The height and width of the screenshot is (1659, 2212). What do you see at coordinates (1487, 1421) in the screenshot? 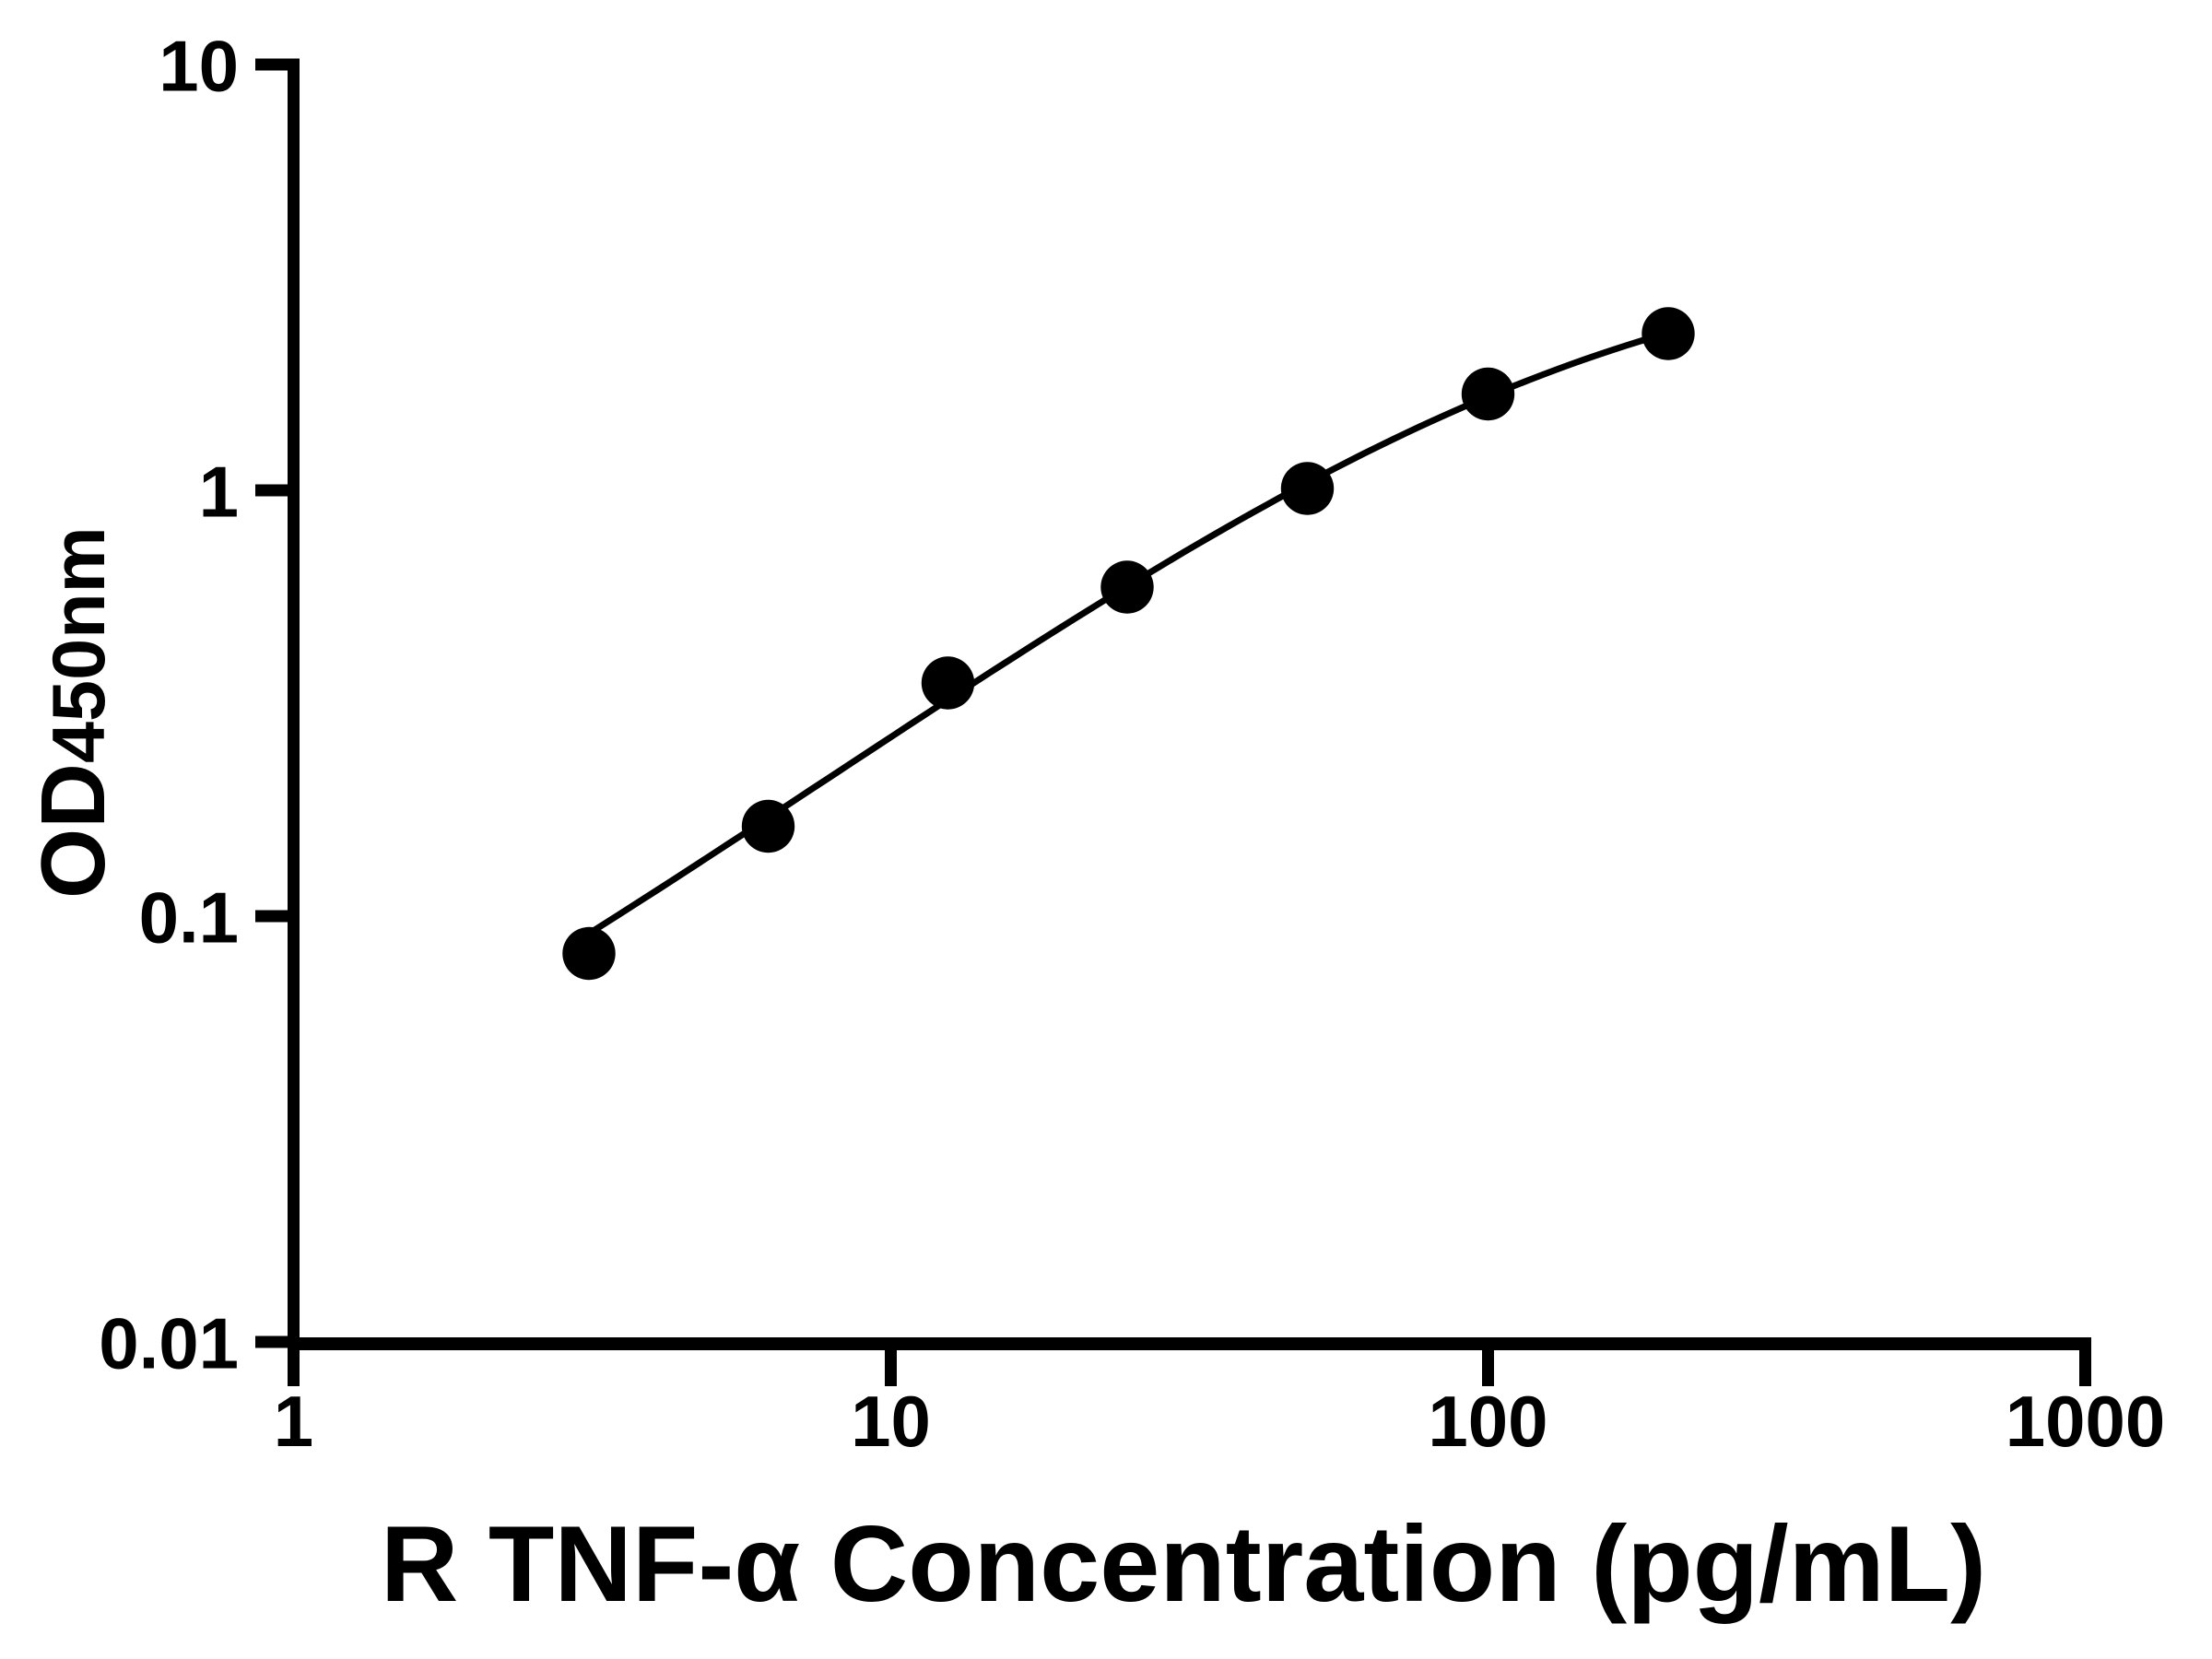
I see `svg-text: 100` at bounding box center [1487, 1421].